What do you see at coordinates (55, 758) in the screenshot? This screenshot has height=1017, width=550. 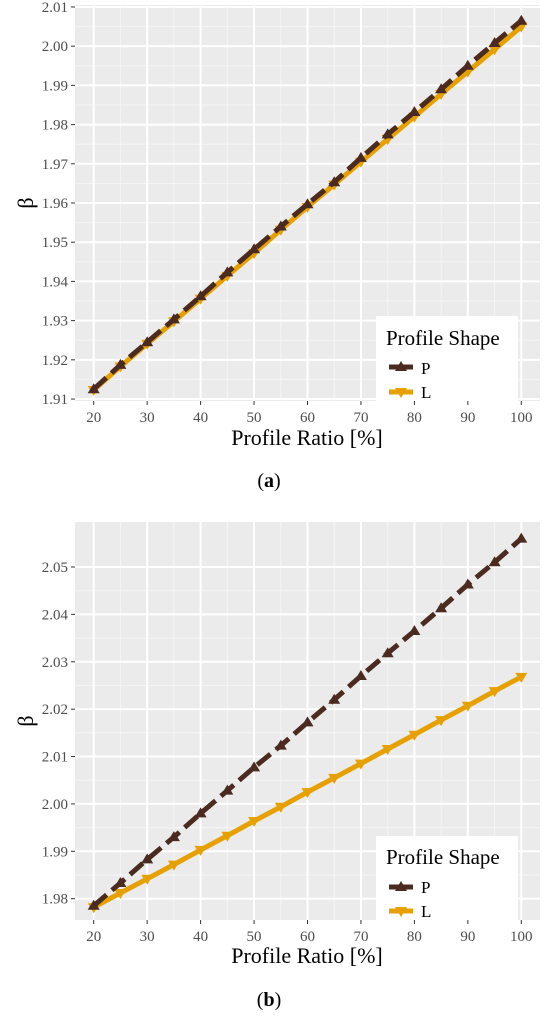 I see `y-tick-label: 2.01` at bounding box center [55, 758].